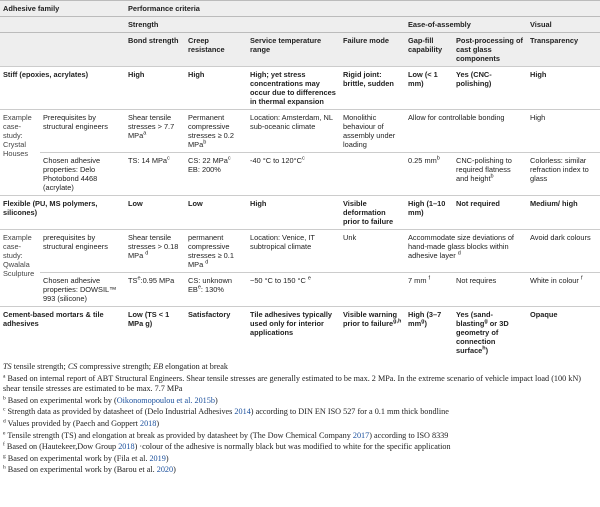 This screenshot has width=600, height=507. Describe the element at coordinates (155, 212) in the screenshot. I see `table-cell: Low` at that location.